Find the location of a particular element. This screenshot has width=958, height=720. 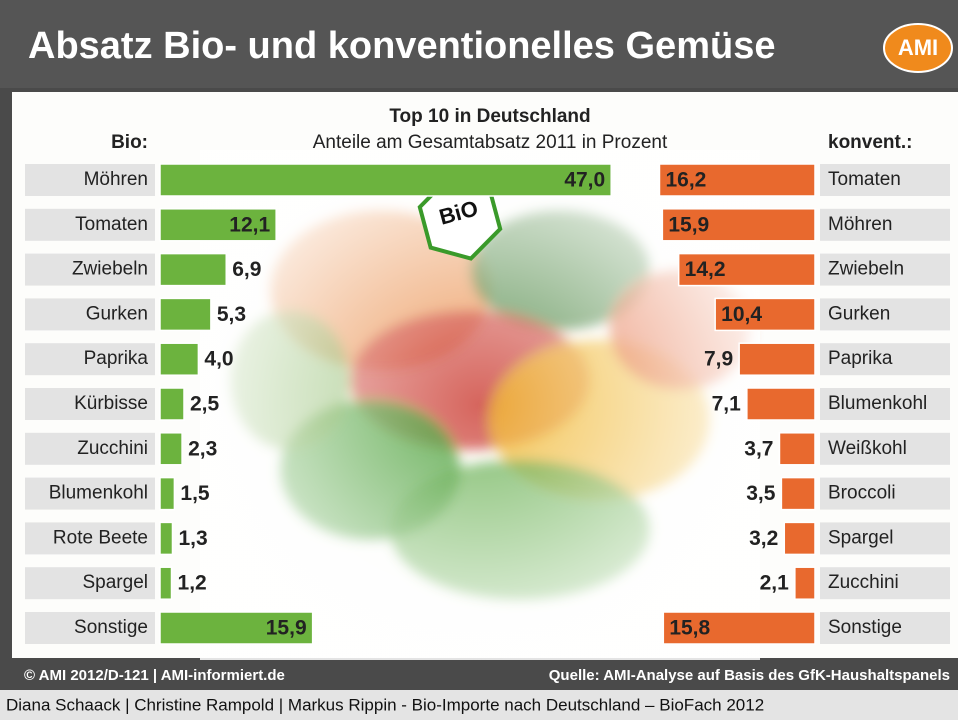

value-label: 1,2 is located at coordinates (192, 583).